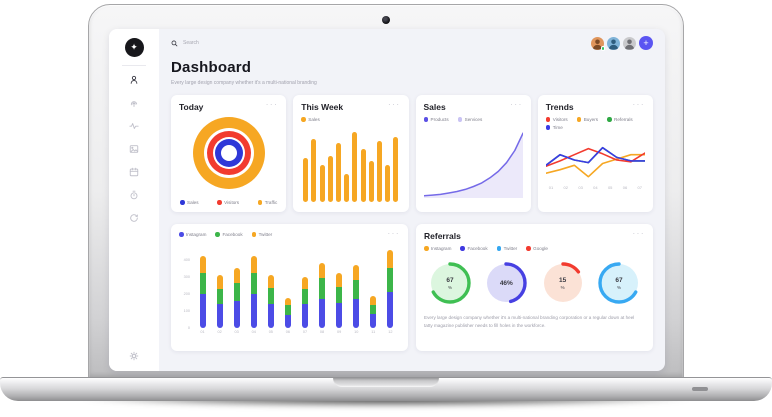  Describe the element at coordinates (134, 149) in the screenshot. I see `image-icon` at that location.